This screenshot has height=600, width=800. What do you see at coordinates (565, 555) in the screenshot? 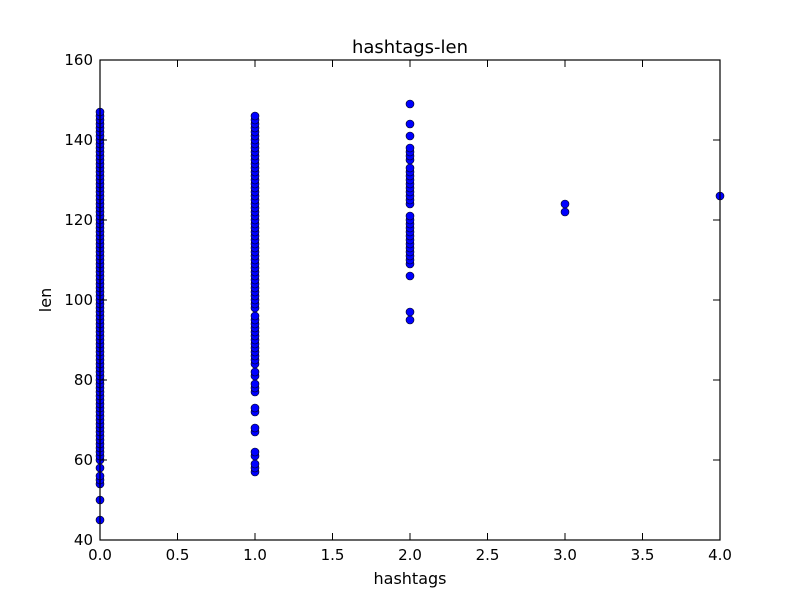
I see `x-tick-label: 3.0` at bounding box center [565, 555].